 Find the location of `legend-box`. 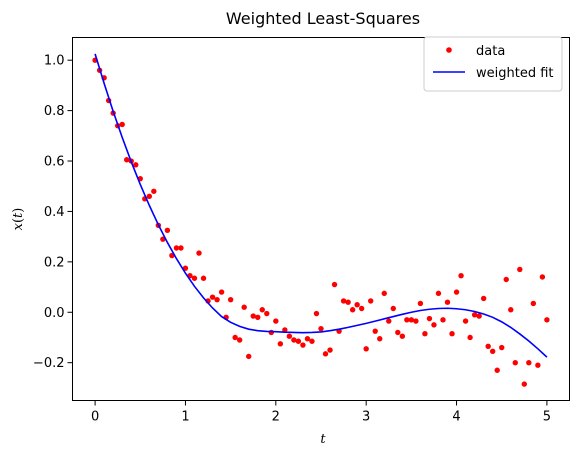

legend-box is located at coordinates (493, 64).